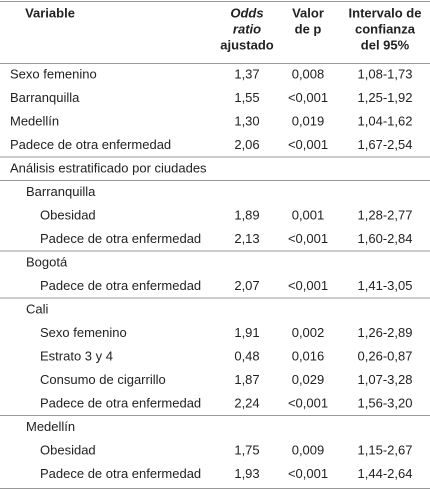 The width and height of the screenshot is (430, 490). Describe the element at coordinates (308, 449) in the screenshot. I see `cell: 0,009` at that location.